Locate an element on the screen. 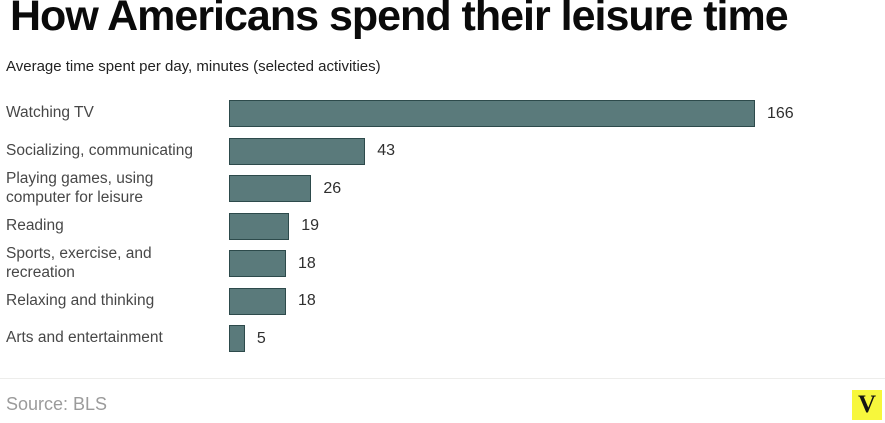  chart-row: Relaxing and thinking 18 is located at coordinates (442, 302).